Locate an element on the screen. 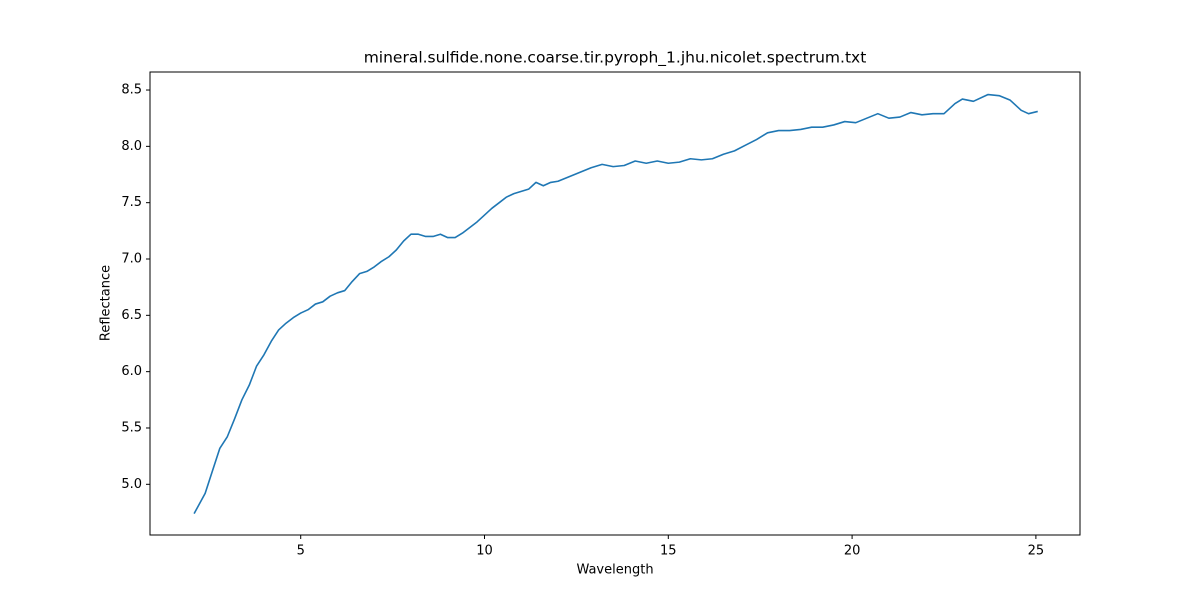 The width and height of the screenshot is (1200, 600). y-tick-label: 7.5 is located at coordinates (131, 202).